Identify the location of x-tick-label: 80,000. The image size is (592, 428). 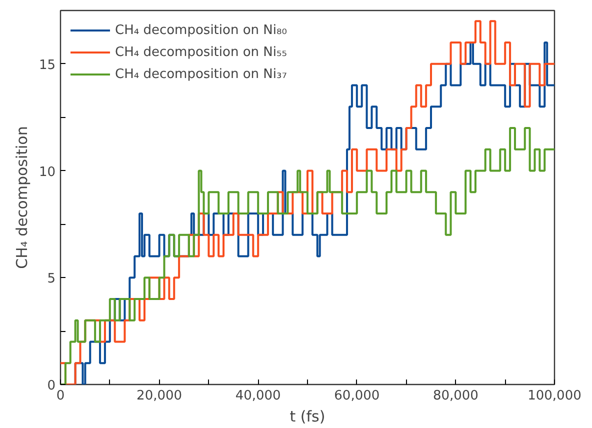
(455, 396).